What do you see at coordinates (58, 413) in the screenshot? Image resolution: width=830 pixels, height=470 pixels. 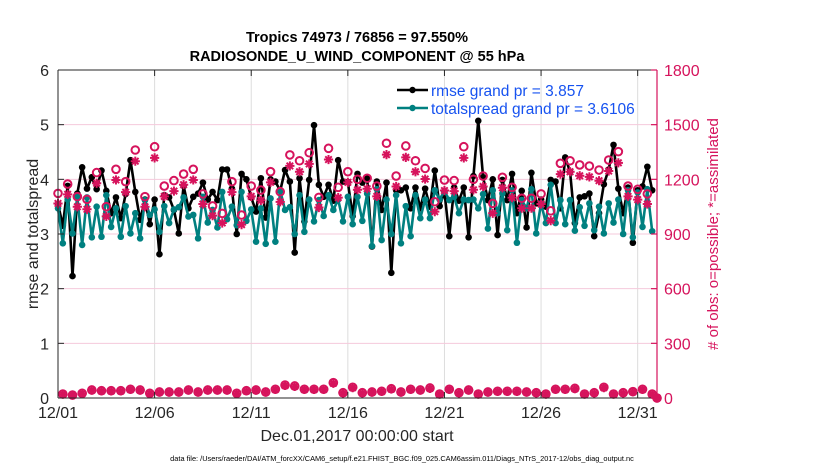 I see `x-tick-label: 12/01` at bounding box center [58, 413].